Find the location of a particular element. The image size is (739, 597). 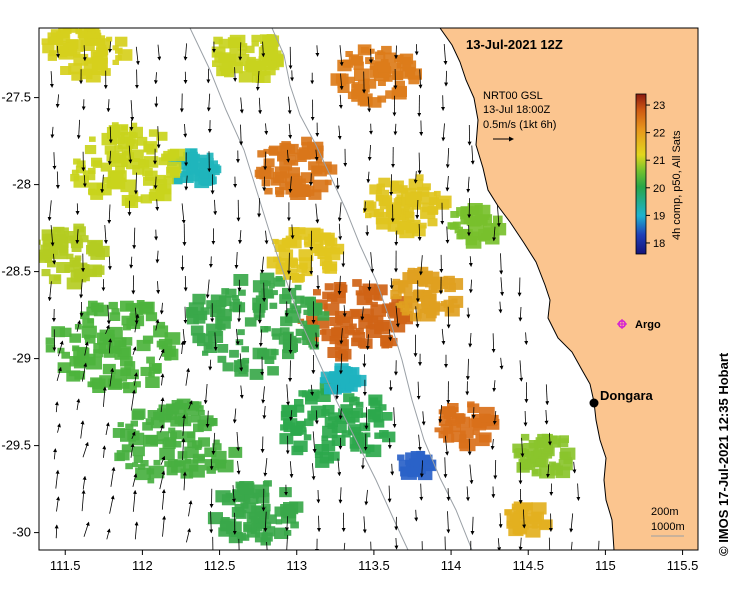

y-tick-label: -30 is located at coordinates (21, 532).